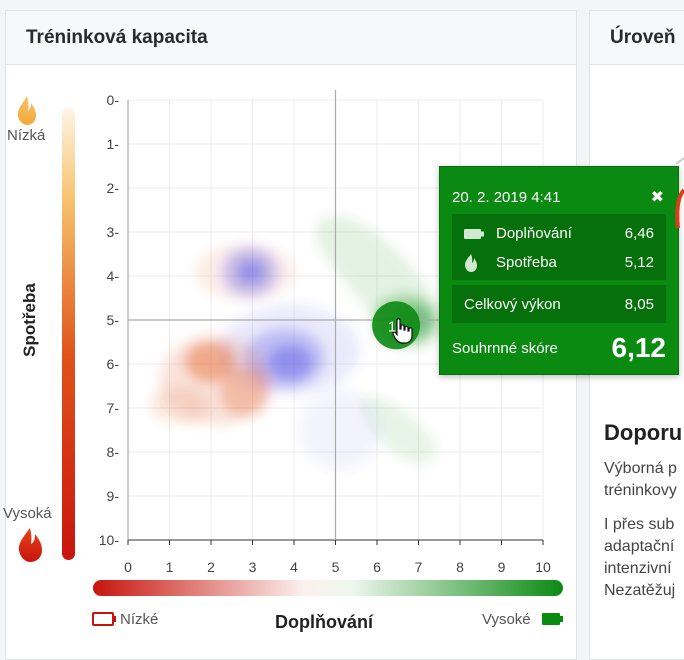  Describe the element at coordinates (336, 567) in the screenshot. I see `x-tick-label: 5` at that location.